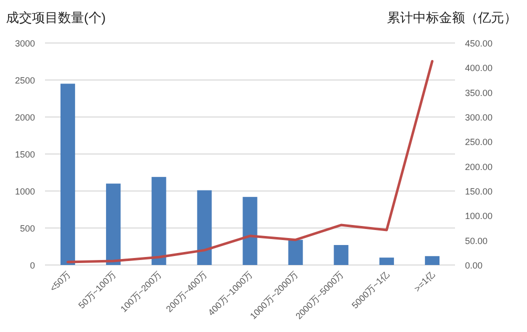  What do you see at coordinates (32, 265) in the screenshot?
I see `y-tick-label: 0` at bounding box center [32, 265].